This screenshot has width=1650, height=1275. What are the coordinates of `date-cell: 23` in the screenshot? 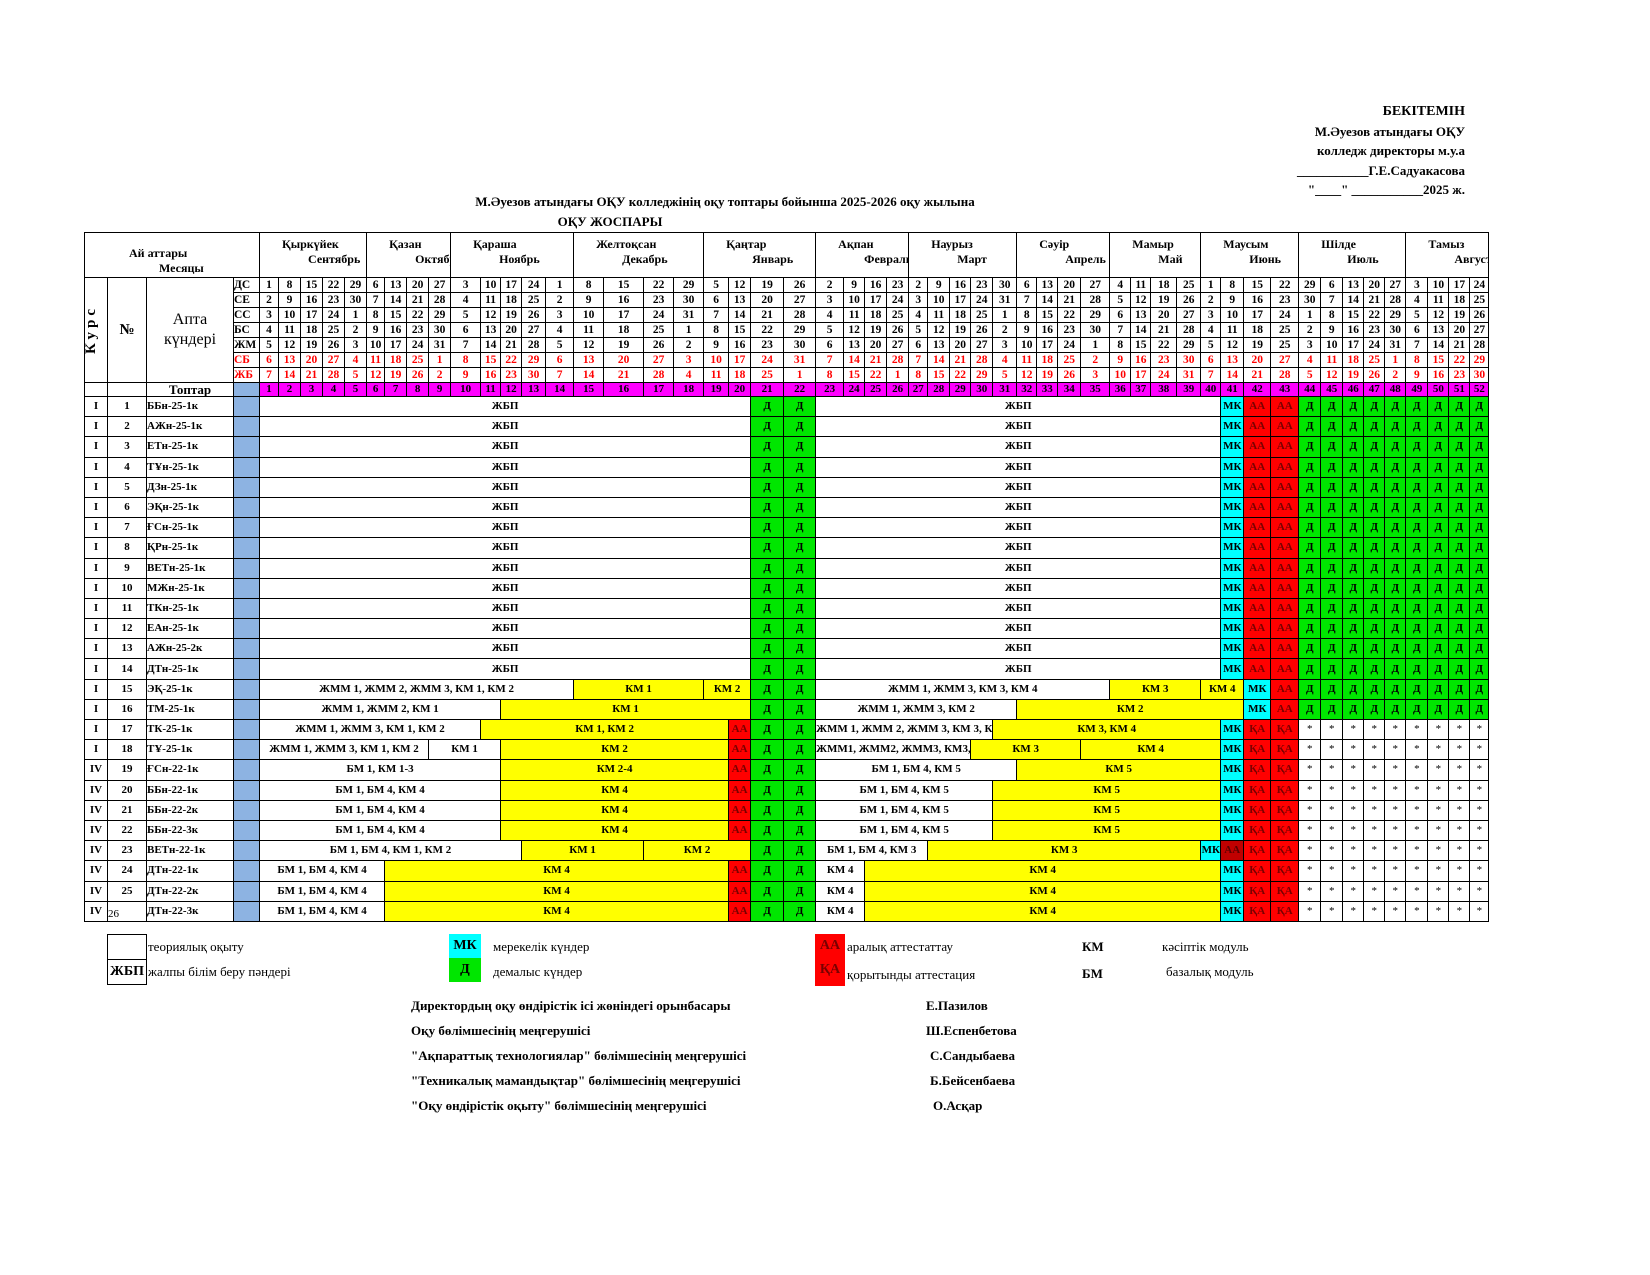 It's located at (1285, 300).